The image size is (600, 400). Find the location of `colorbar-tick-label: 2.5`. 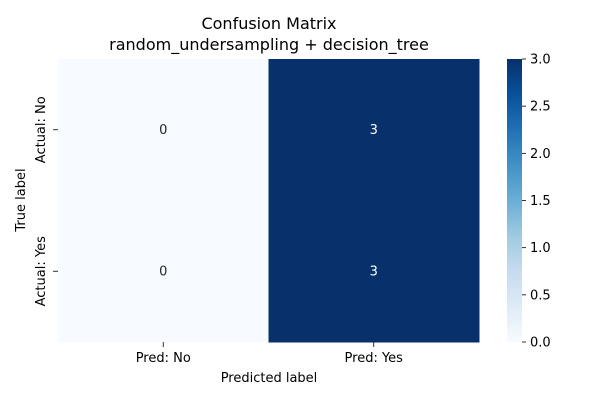

colorbar-tick-label: 2.5 is located at coordinates (540, 107).